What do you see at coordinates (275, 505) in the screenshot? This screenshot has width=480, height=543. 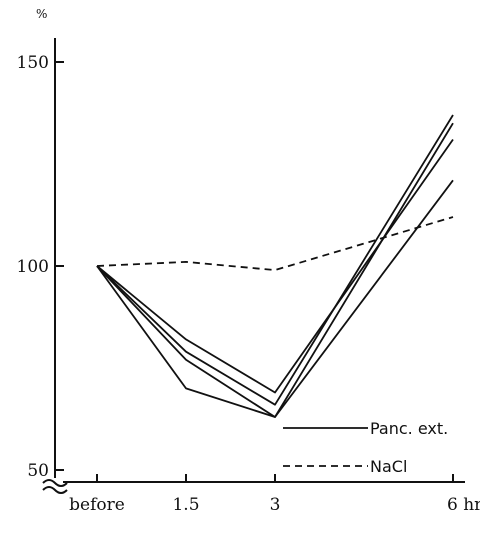 I see `x-tick-label: 3` at bounding box center [275, 505].